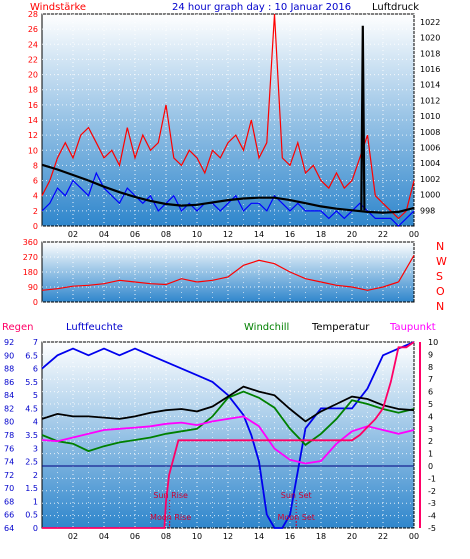 This screenshot has height=559, width=470. I want to click on humidity-label: Luftfeuchte, so click(94, 327).